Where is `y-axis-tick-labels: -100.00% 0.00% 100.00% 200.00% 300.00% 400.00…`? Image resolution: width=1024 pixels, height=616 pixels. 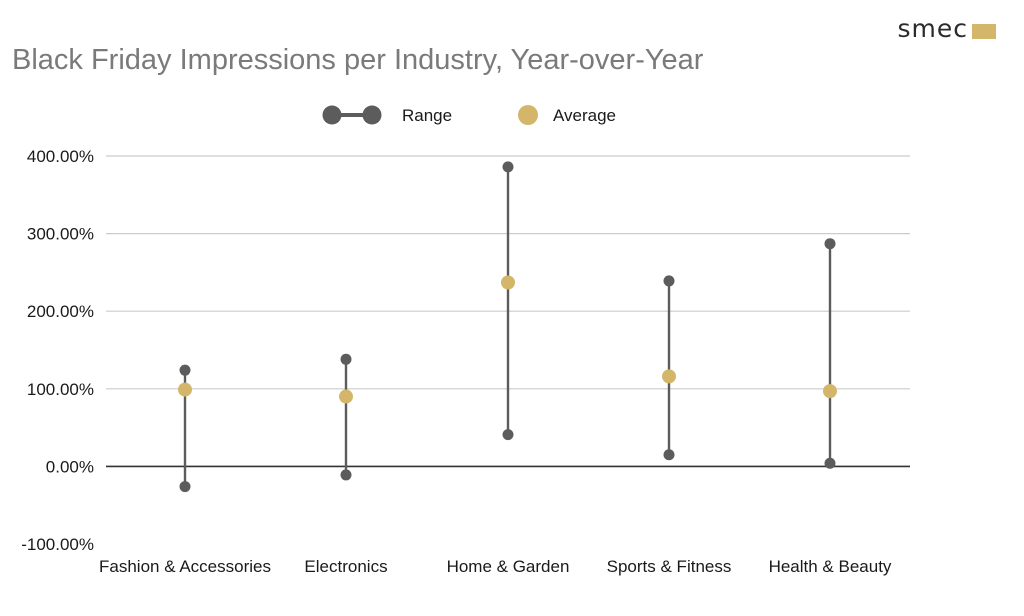
y-axis-tick-labels: -100.00% 0.00% 100.00% 200.00% 300.00% 400.00… is located at coordinates (57, 350).